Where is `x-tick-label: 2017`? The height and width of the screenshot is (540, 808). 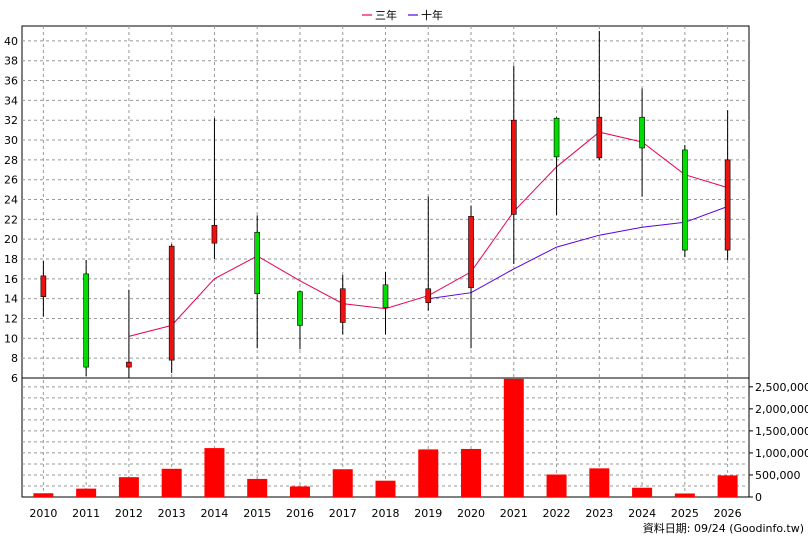 x-tick-label: 2017 is located at coordinates (343, 513).